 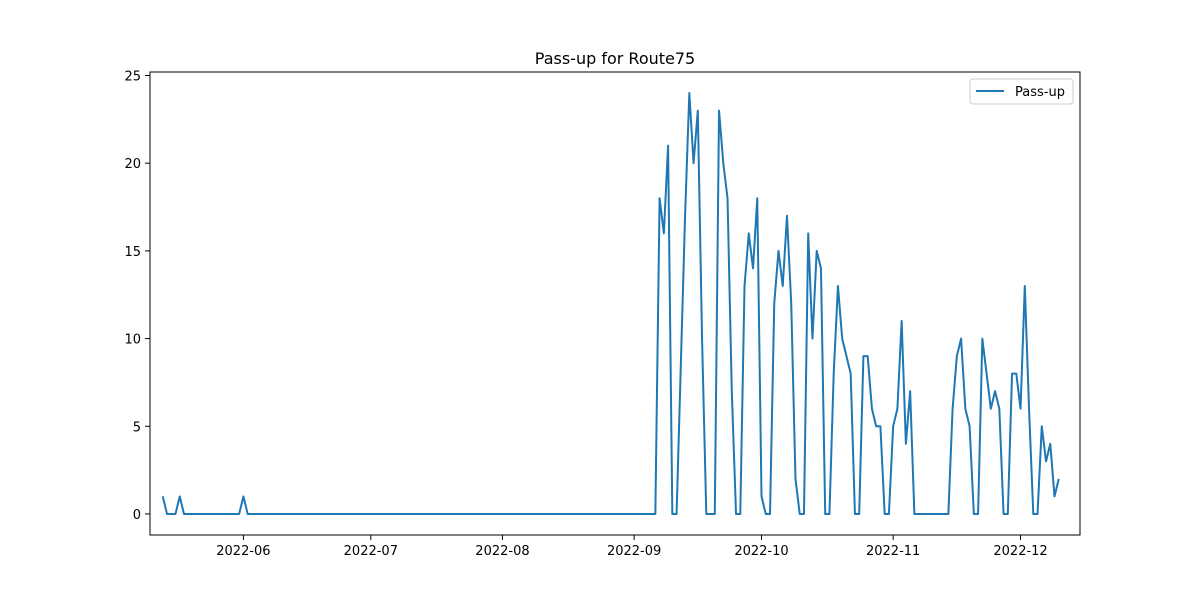 I want to click on legend-box, so click(x=1021, y=91).